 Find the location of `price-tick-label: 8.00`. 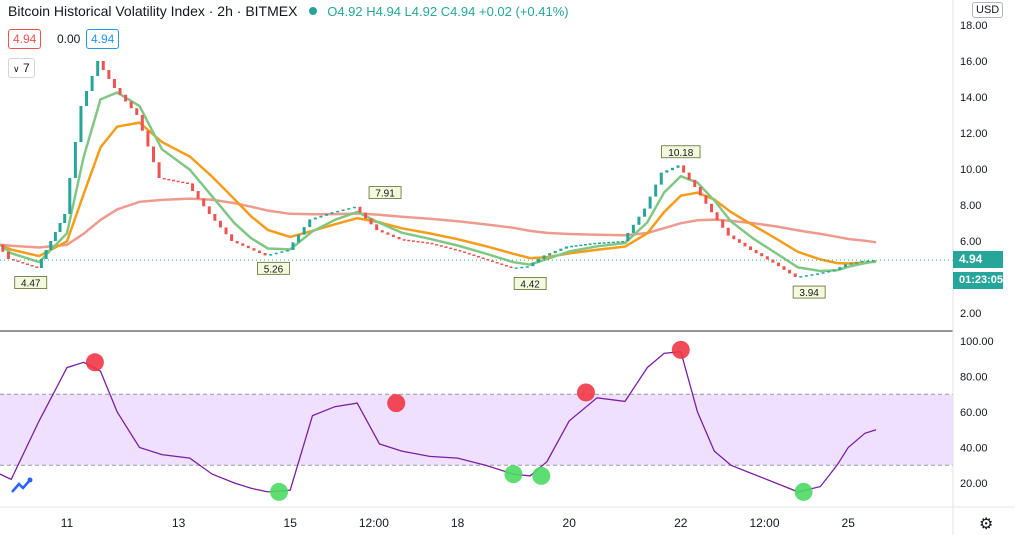

price-tick-label: 8.00 is located at coordinates (970, 206).